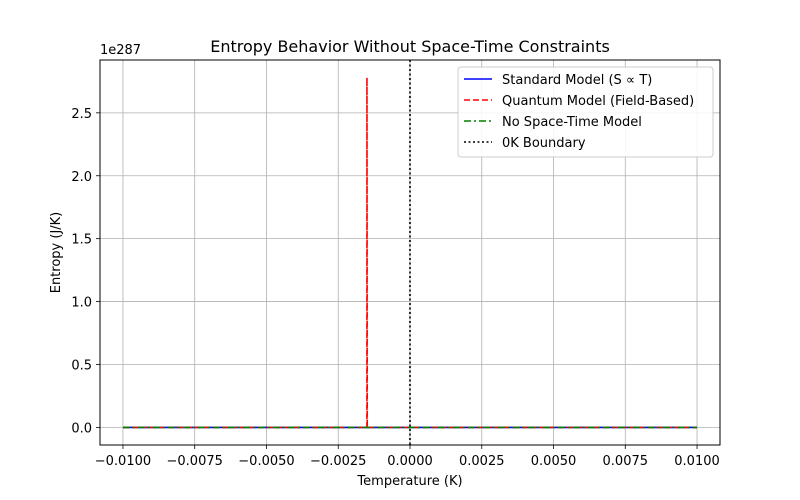 This screenshot has width=800, height=500. I want to click on y-tick-label: 1.0, so click(81, 303).